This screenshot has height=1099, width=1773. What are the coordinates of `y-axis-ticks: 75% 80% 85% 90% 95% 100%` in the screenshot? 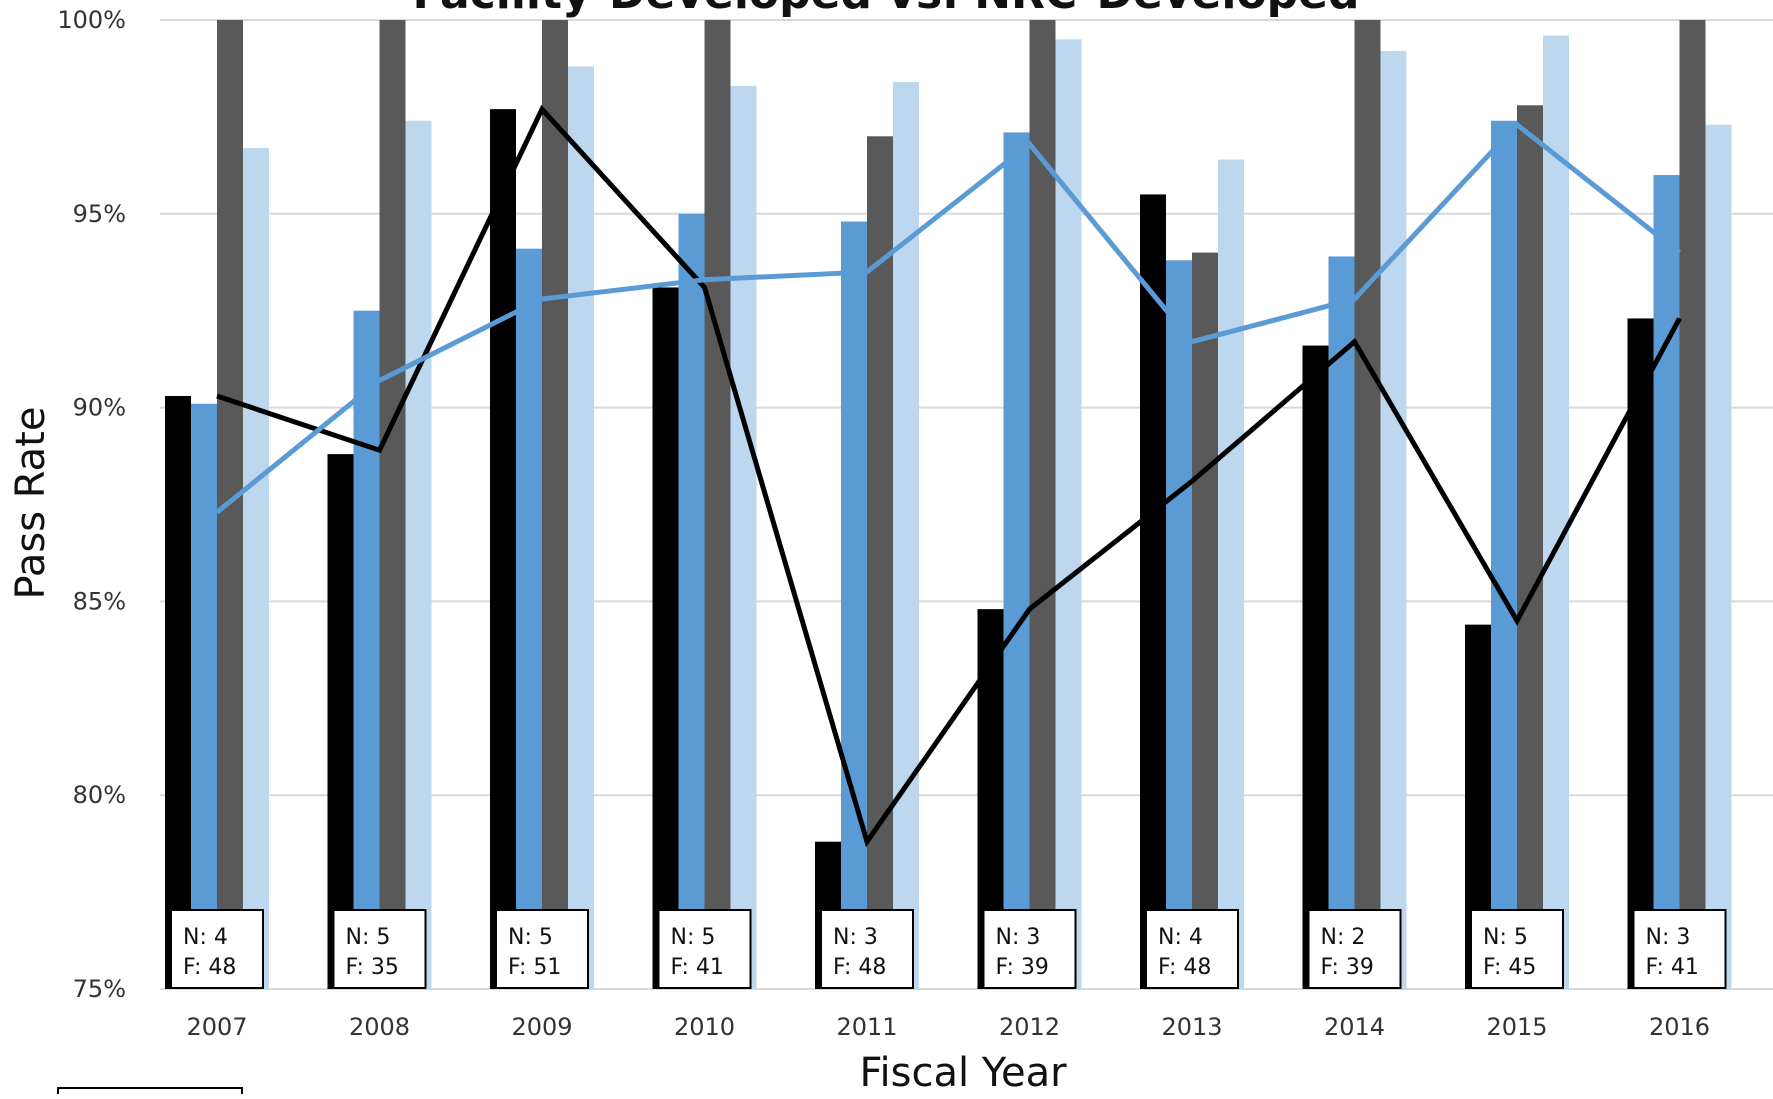 It's located at (91, 504).